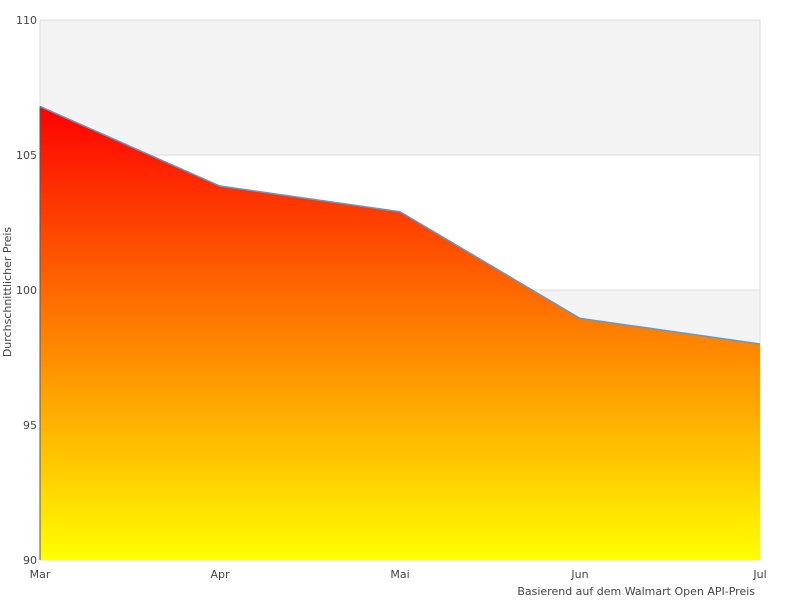 The image size is (800, 604). Describe the element at coordinates (26, 290) in the screenshot. I see `y-tick-label: 100` at that location.